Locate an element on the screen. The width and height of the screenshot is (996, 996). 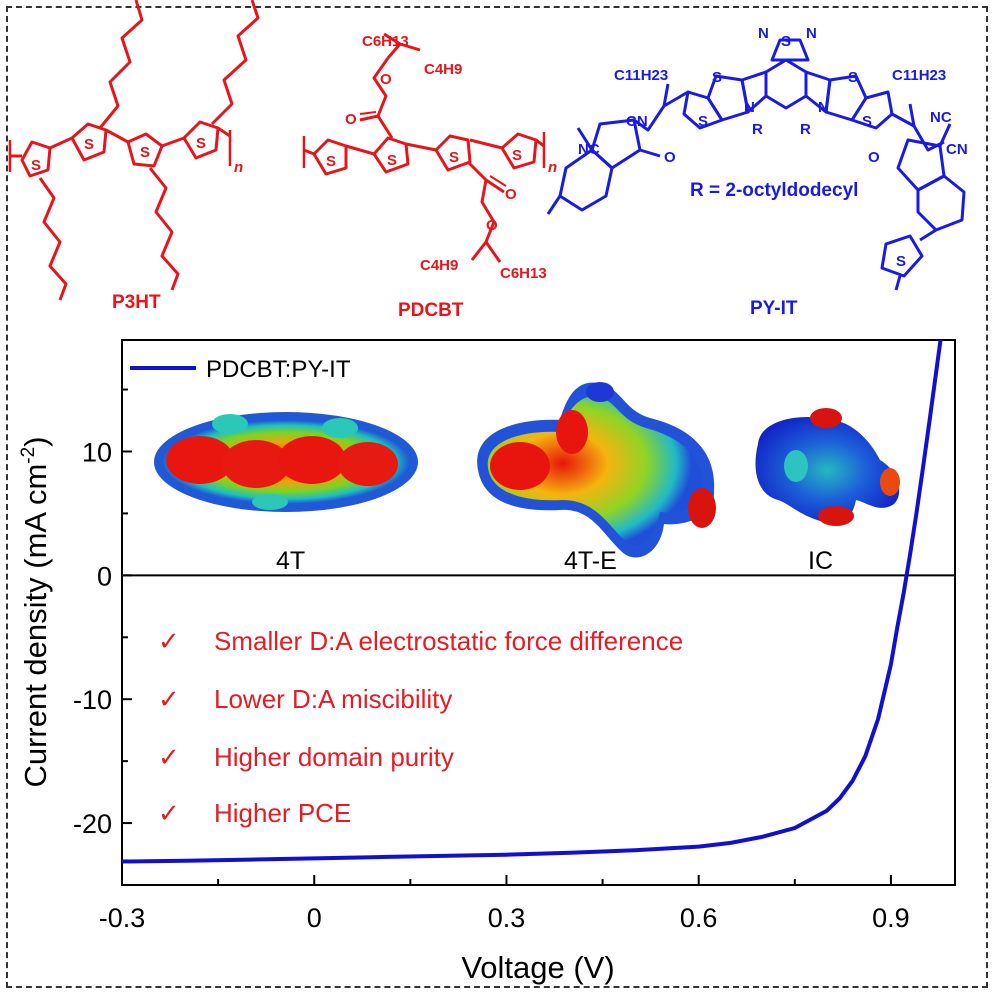
y-tick-label: -20 is located at coordinates (92, 824).